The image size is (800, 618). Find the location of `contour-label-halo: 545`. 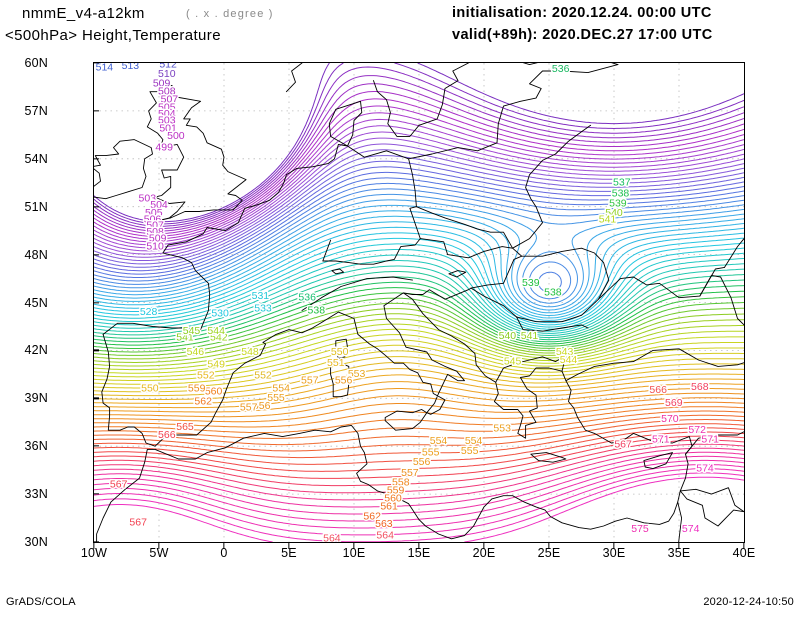

contour-label-halo: 545 is located at coordinates (192, 331).